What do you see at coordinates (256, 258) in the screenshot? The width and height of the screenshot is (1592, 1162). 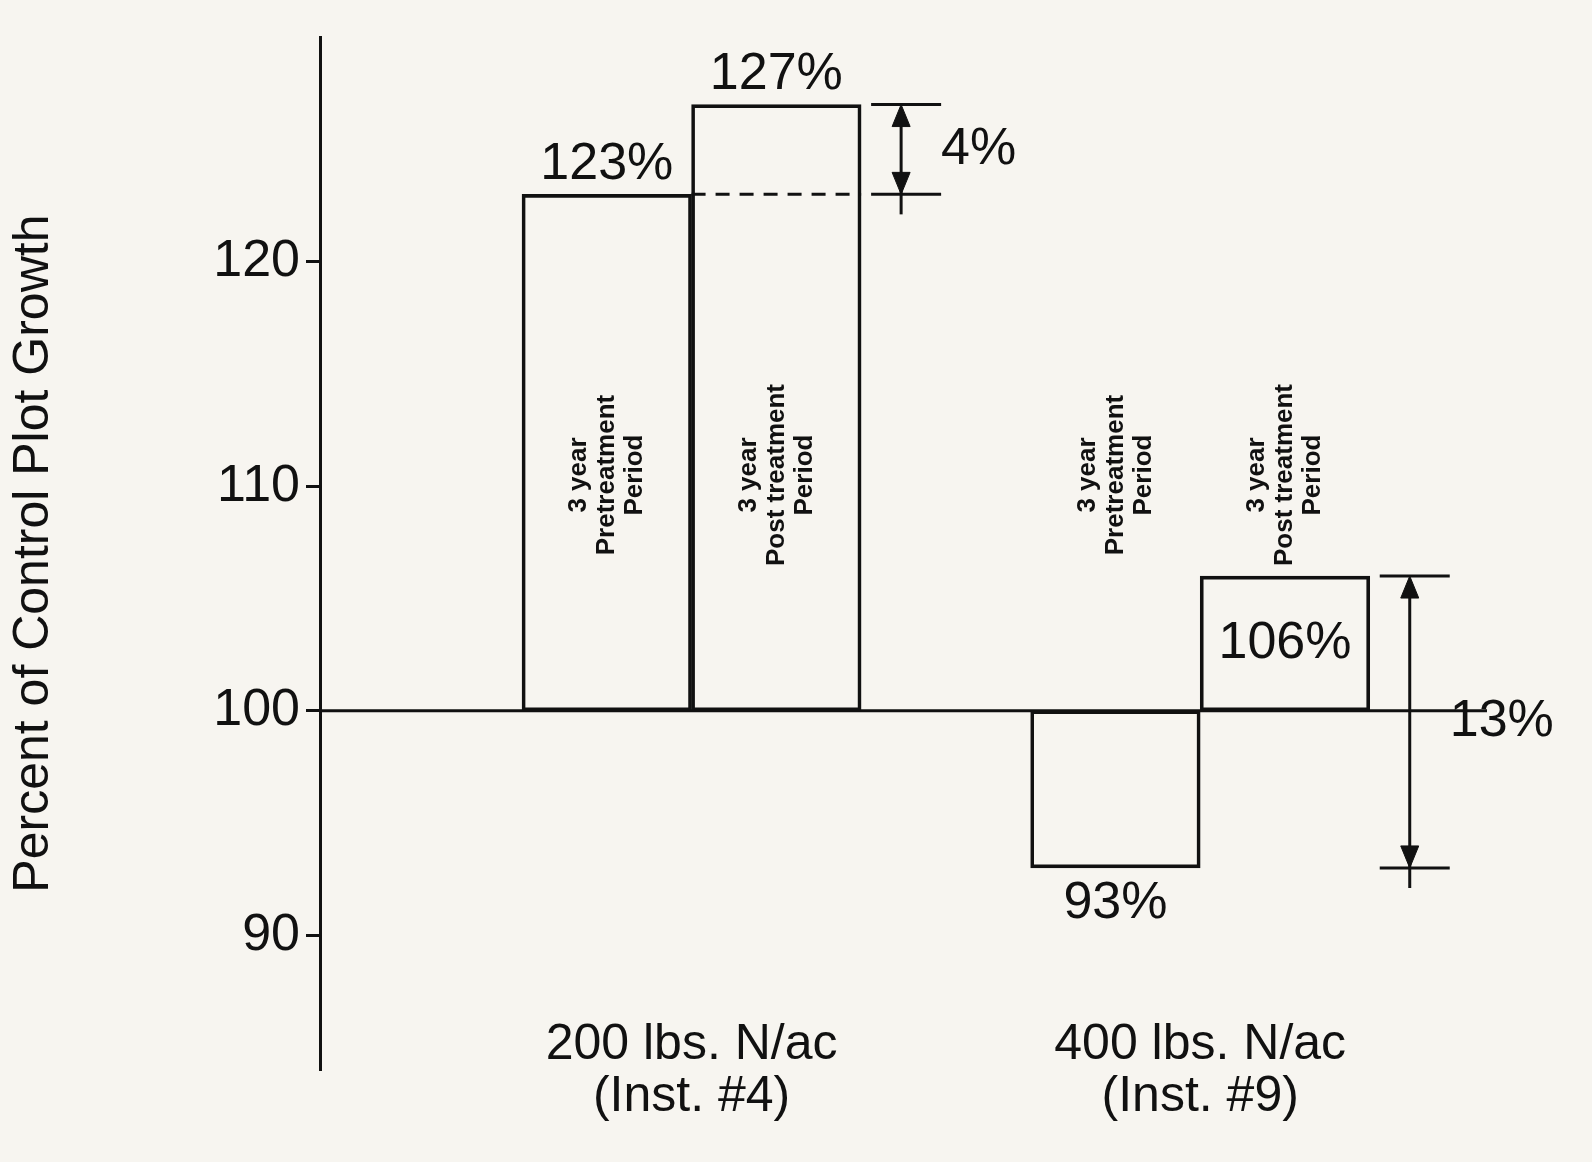 I see `y-tick-label: 120` at bounding box center [256, 258].